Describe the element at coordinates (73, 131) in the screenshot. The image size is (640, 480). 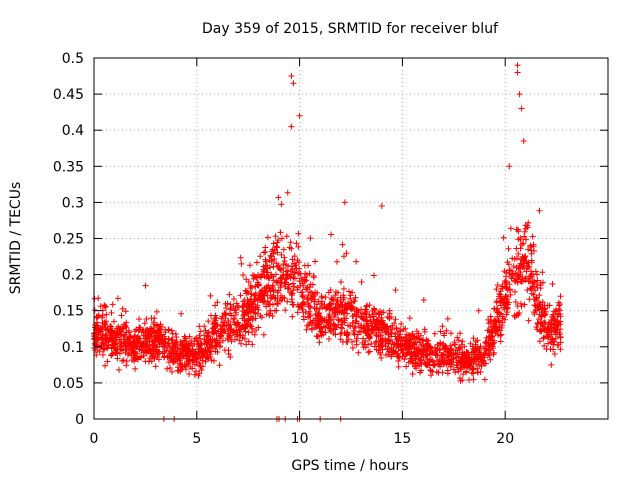
I see `y-tick-label: 0.4` at that location.